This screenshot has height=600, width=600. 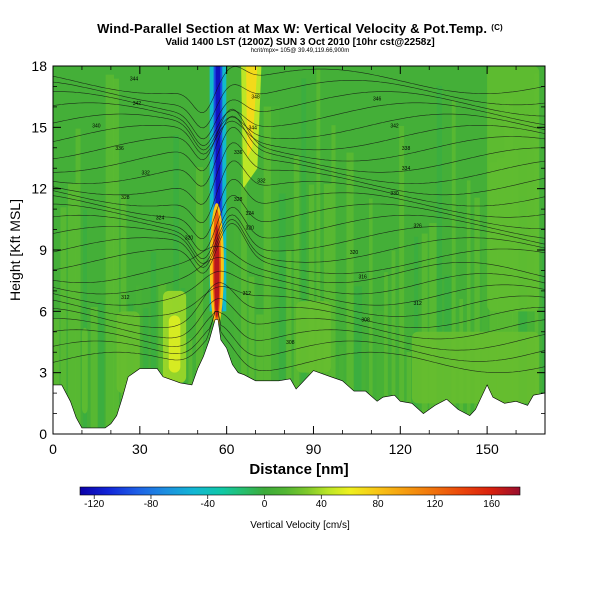 What do you see at coordinates (314, 449) in the screenshot?
I see `x-tick-label: 90` at bounding box center [314, 449].